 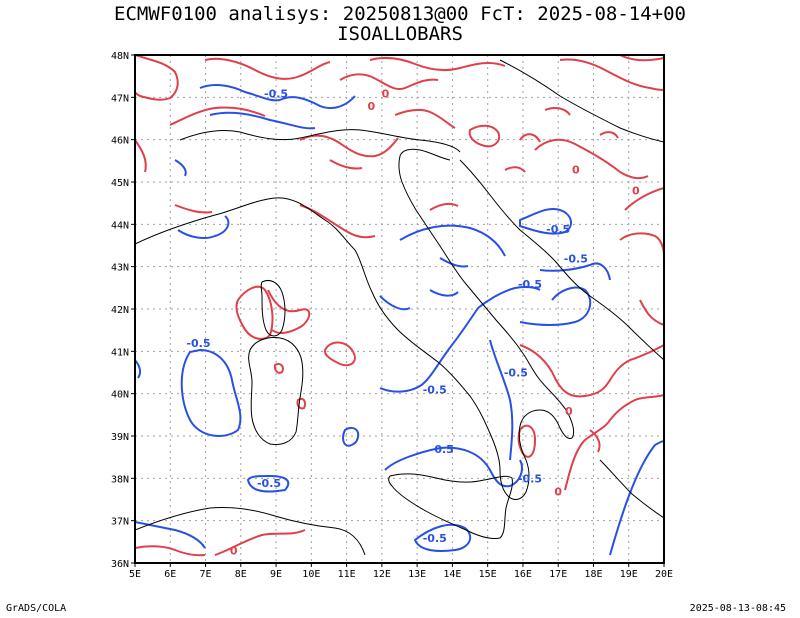 What do you see at coordinates (523, 574) in the screenshot?
I see `x-tick-label: 16E` at bounding box center [523, 574].